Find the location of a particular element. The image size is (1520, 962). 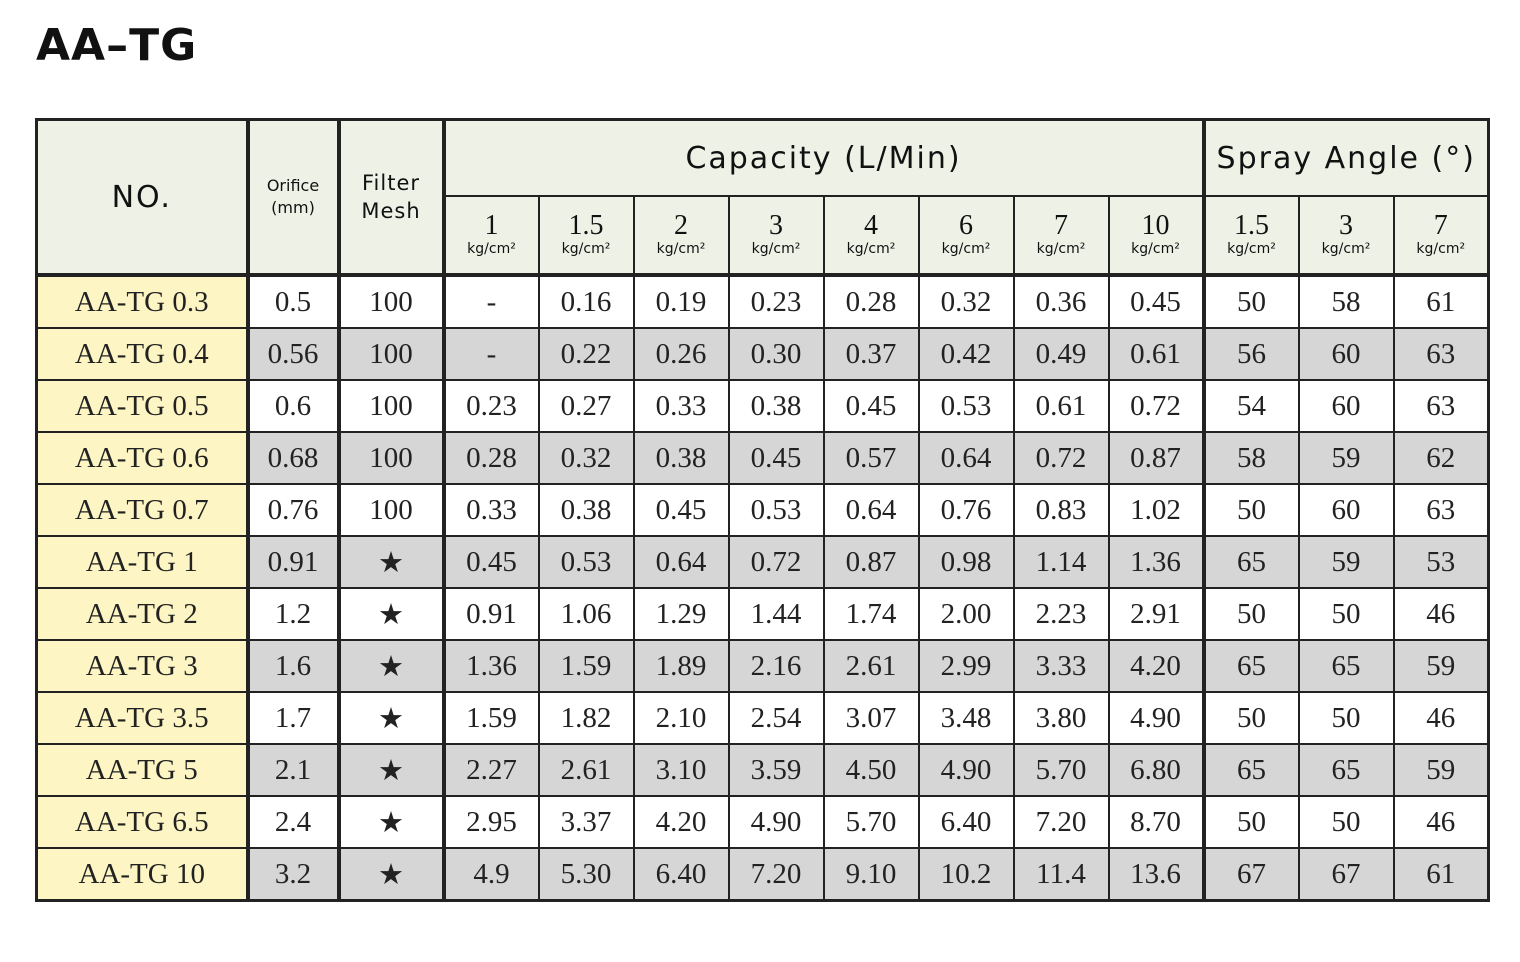

capacity-cell: 0.76 is located at coordinates (966, 510).